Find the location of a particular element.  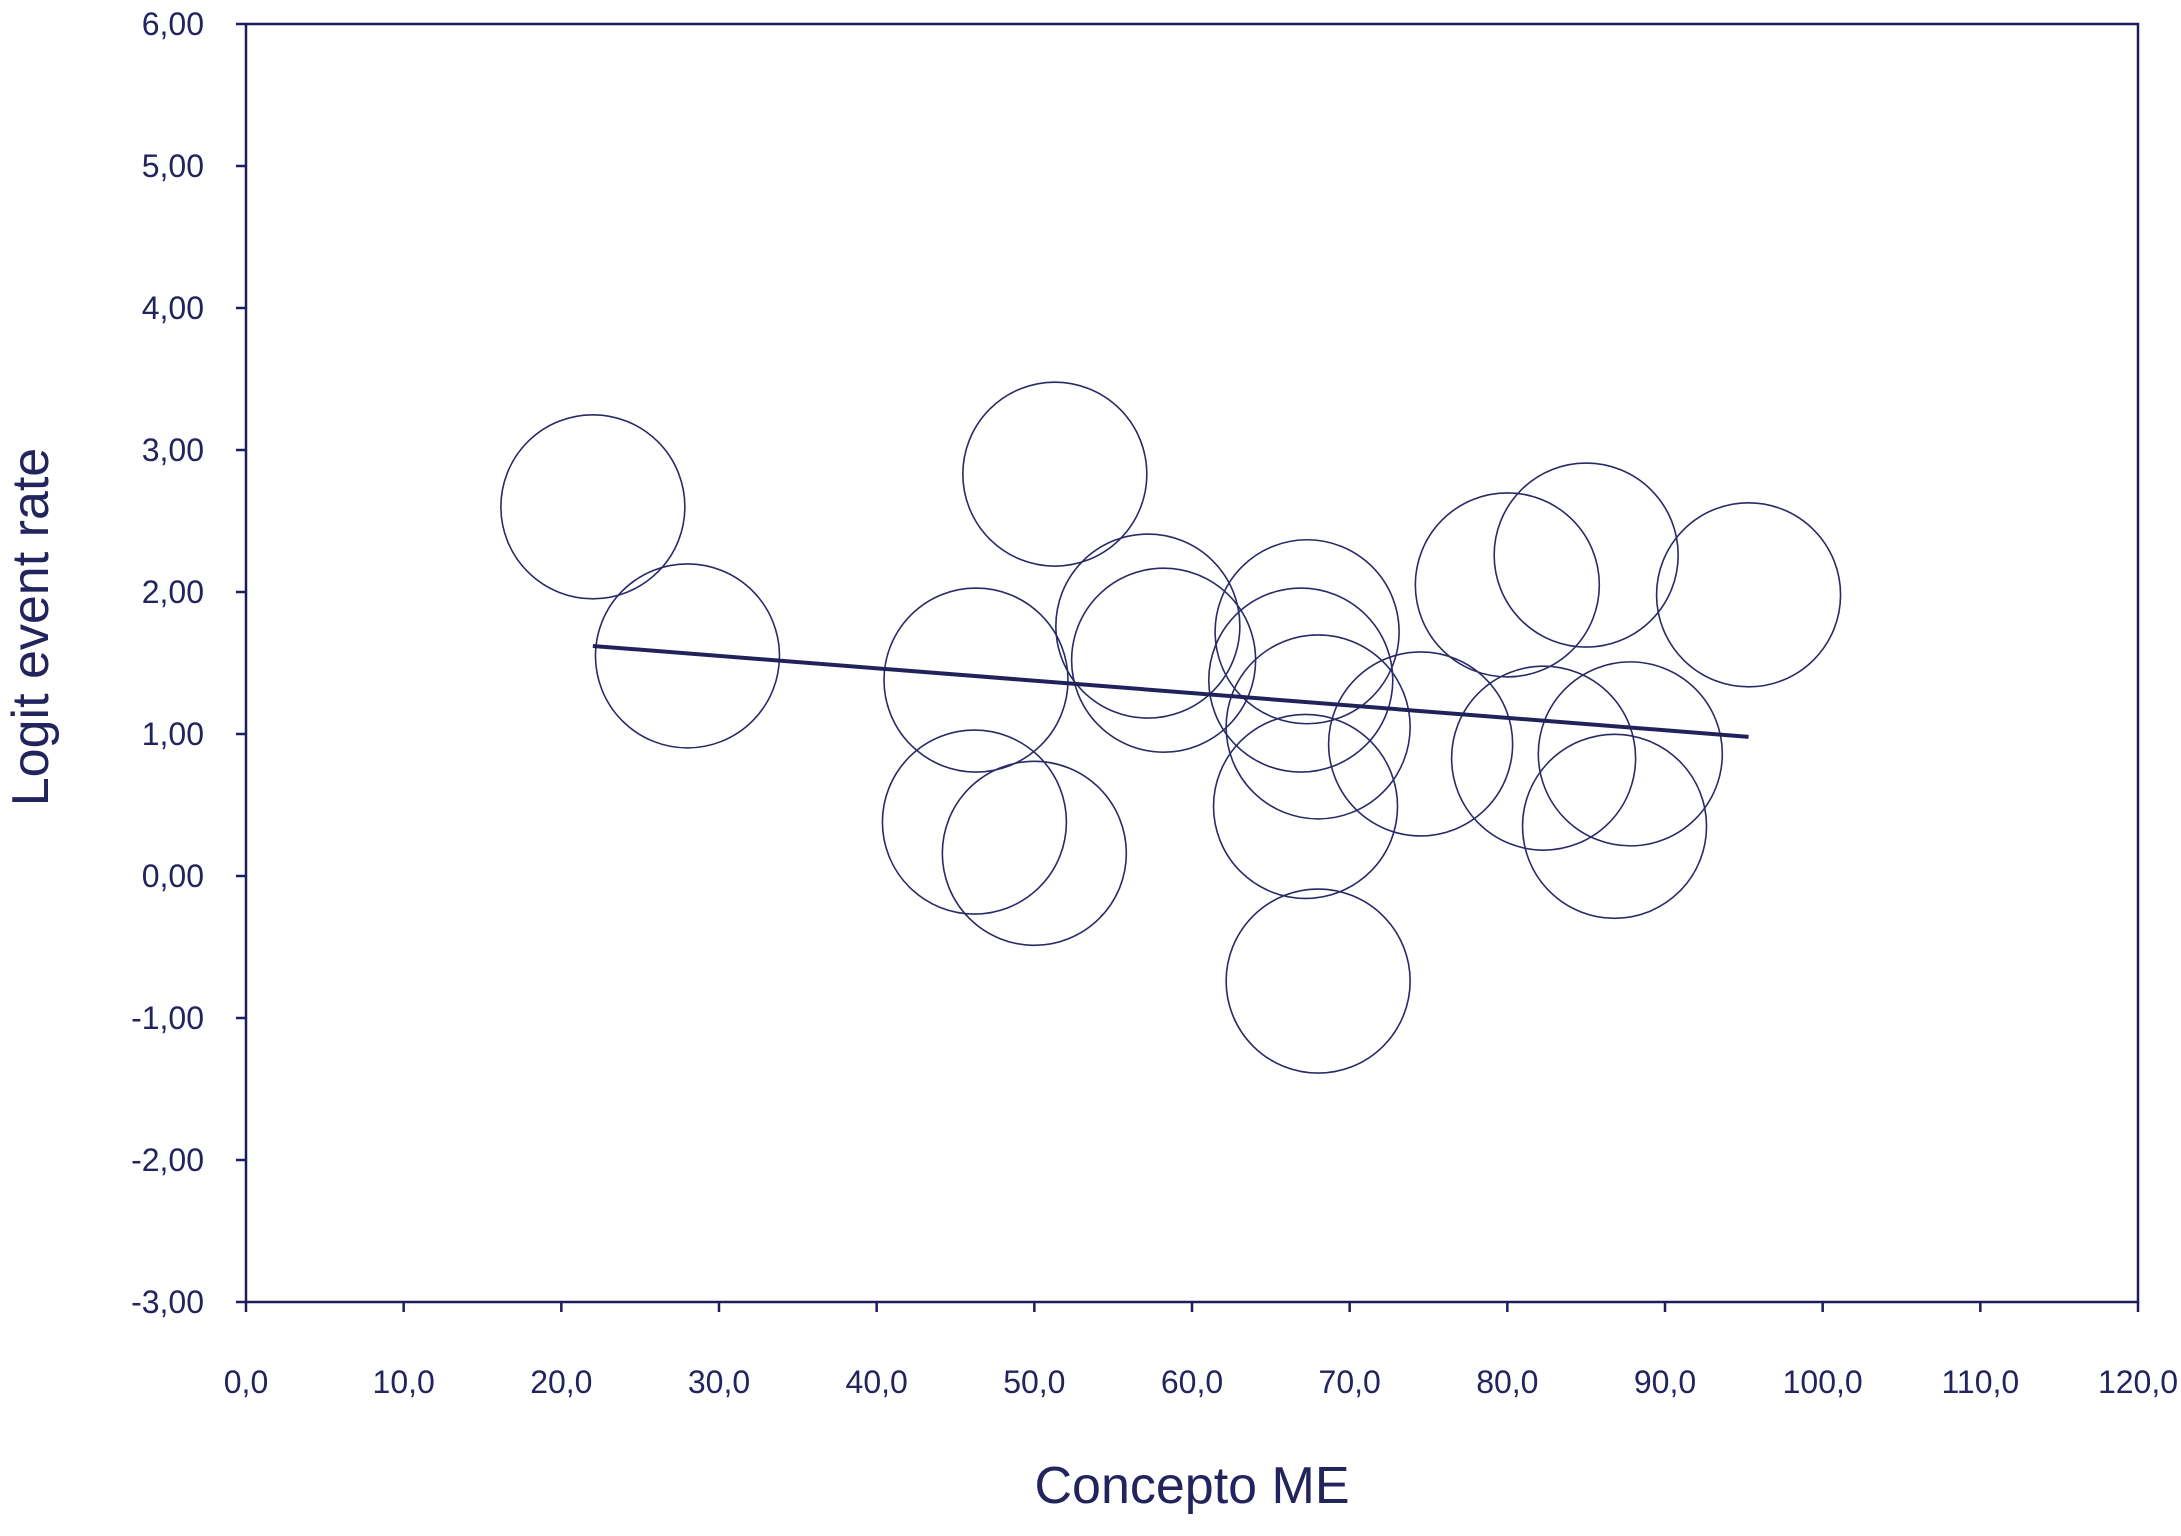

x-tick-label: 10,0 is located at coordinates (404, 1382).